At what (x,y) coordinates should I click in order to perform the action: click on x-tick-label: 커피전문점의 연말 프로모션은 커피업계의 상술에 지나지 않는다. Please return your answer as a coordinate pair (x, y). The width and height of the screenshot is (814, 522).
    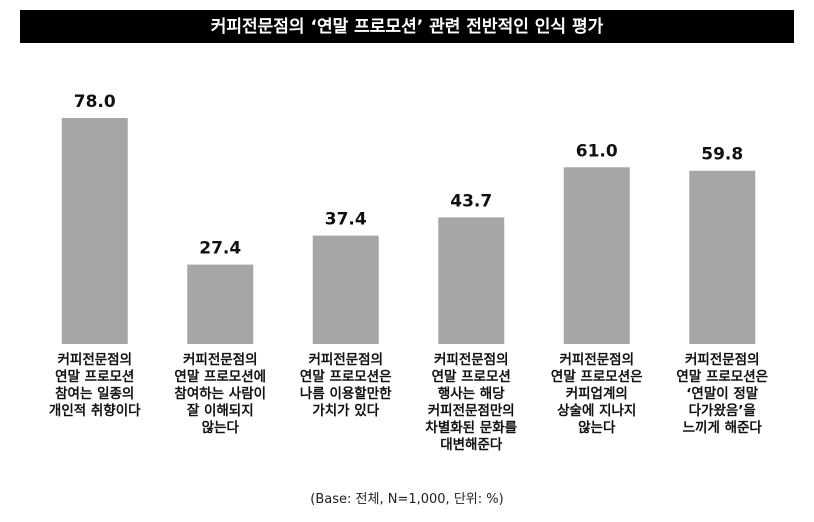
    Looking at the image, I should click on (596, 394).